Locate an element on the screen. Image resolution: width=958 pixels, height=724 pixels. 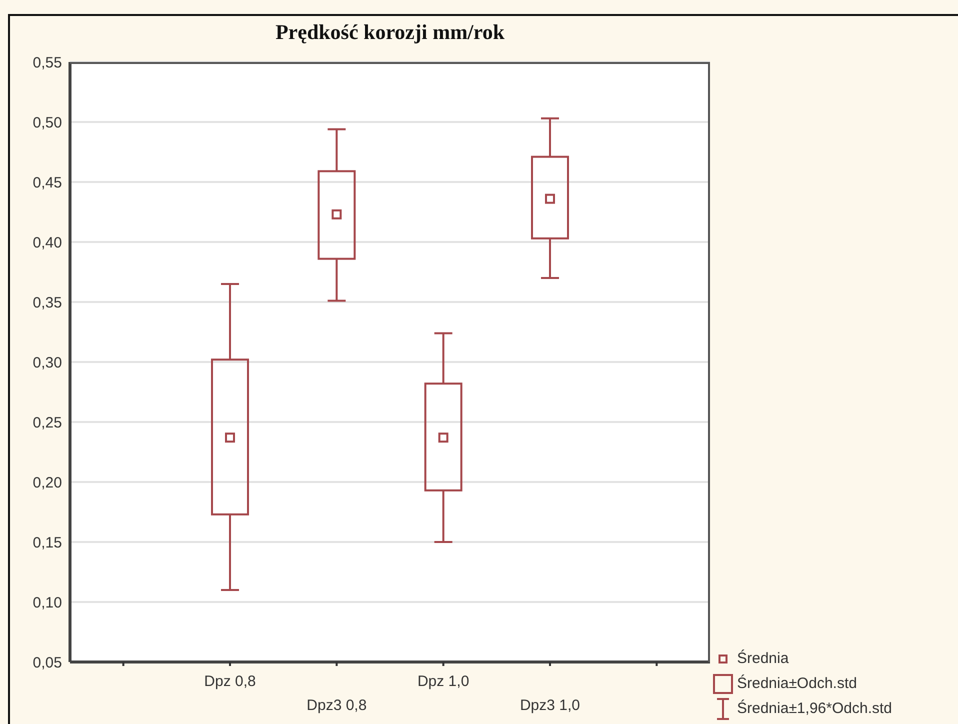
y-tick-label: 0,50 is located at coordinates (47, 123).